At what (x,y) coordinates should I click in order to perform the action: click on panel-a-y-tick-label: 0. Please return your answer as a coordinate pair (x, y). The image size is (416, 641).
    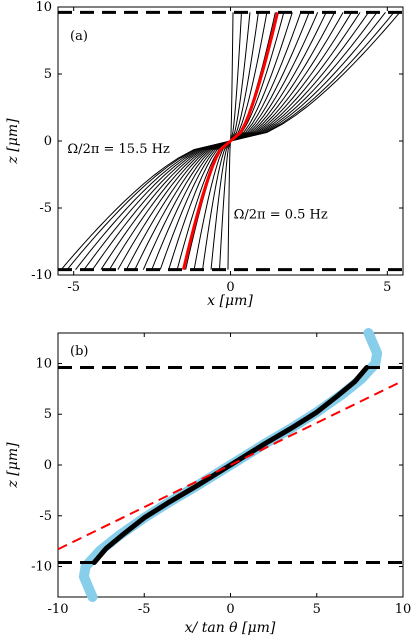
    Looking at the image, I should click on (48, 141).